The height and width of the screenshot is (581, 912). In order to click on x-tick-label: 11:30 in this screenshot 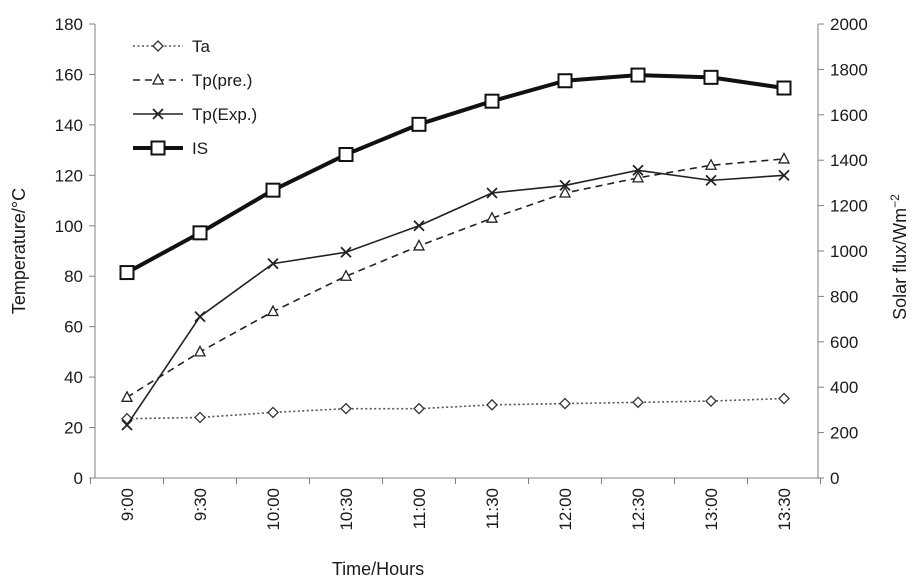, I will do `click(492, 508)`.